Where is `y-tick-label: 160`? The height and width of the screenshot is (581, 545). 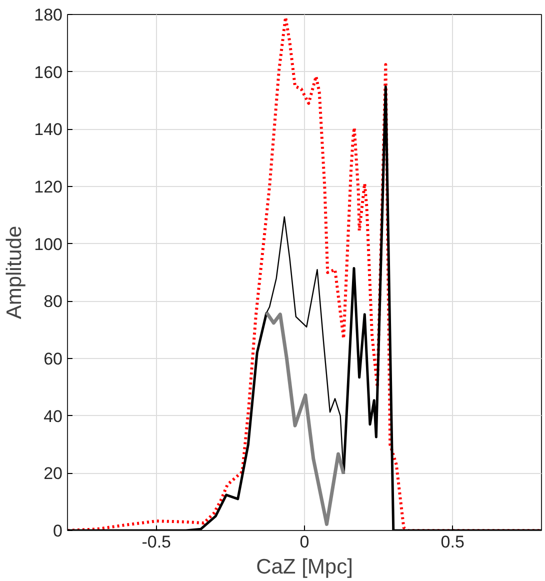 y-tick-label: 160 is located at coordinates (48, 72).